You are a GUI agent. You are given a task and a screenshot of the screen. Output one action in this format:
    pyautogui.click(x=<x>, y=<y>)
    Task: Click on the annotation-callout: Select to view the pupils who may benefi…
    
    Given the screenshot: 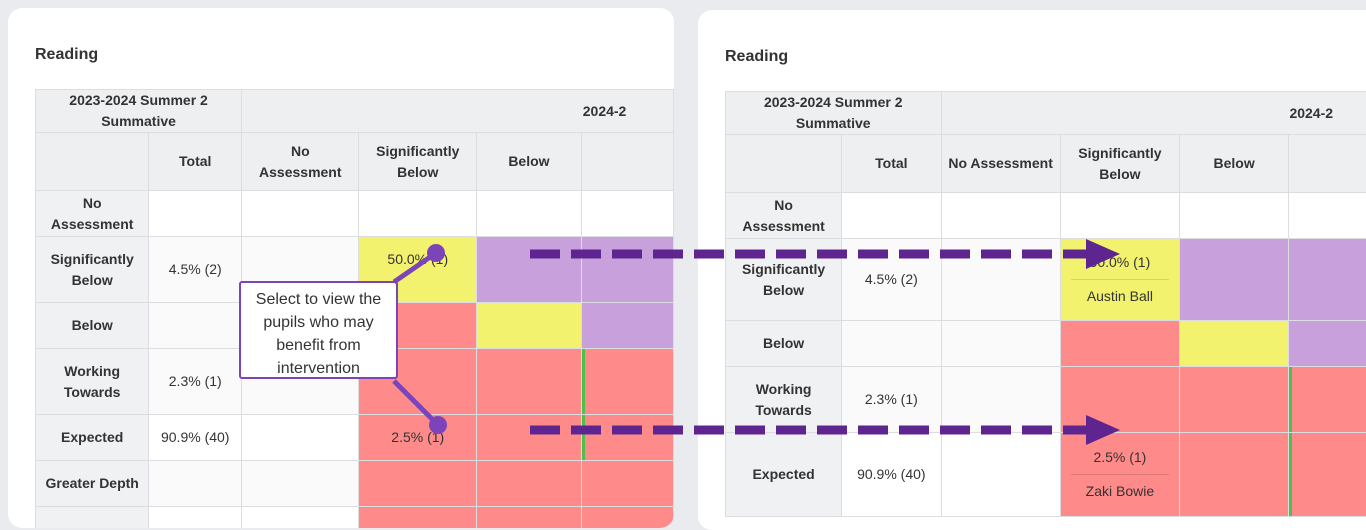 What is the action you would take?
    pyautogui.click(x=318, y=330)
    